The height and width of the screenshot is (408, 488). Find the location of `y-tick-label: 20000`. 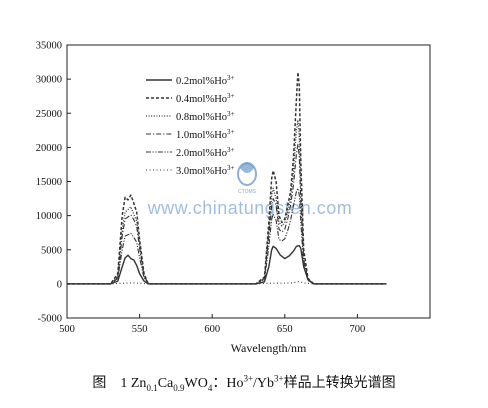

y-tick-label: 20000 is located at coordinates (49, 148).